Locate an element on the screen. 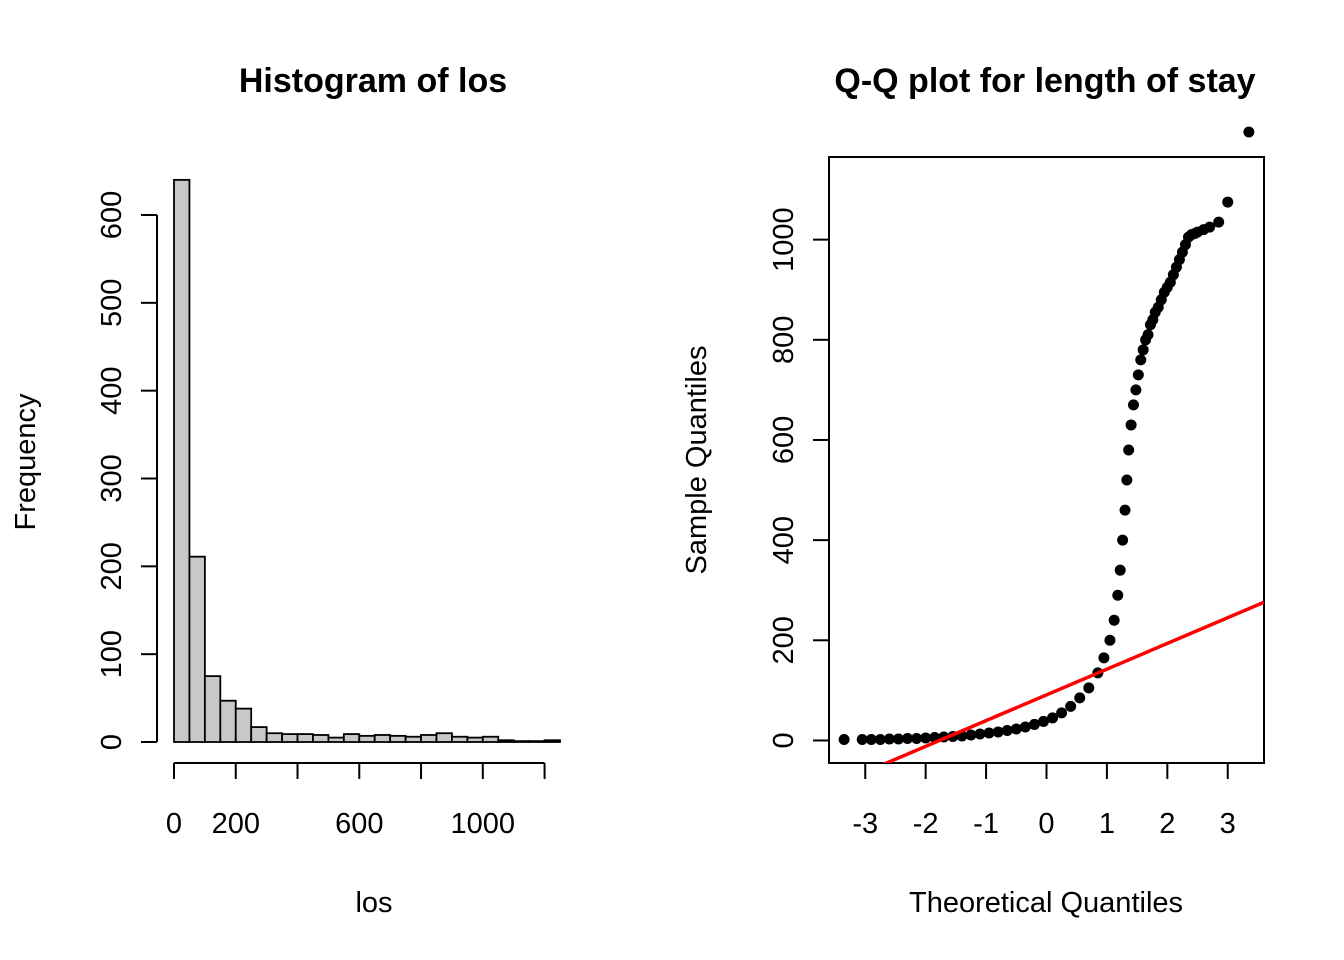  qq-y-tick-label: 800 is located at coordinates (784, 340).